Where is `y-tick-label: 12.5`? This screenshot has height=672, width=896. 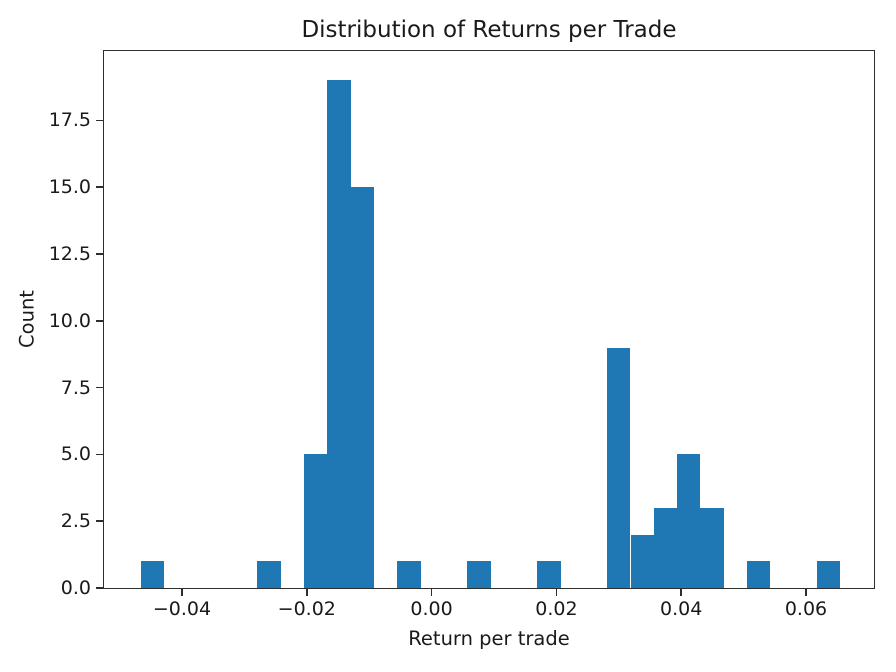
y-tick-label: 12.5 is located at coordinates (69, 254).